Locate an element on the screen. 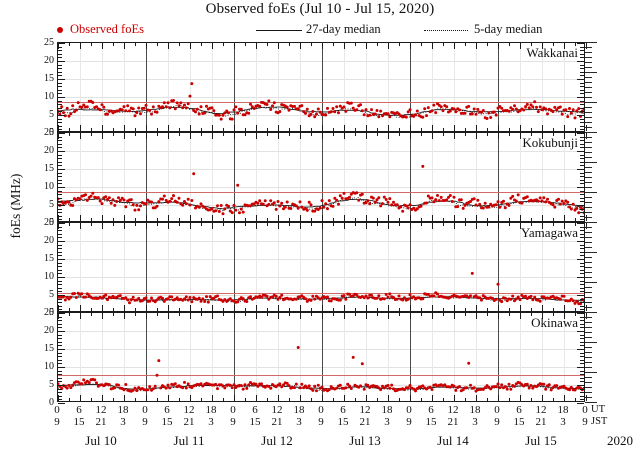 This screenshot has height=457, width=640. day-label: Jul 10 is located at coordinates (101, 440).